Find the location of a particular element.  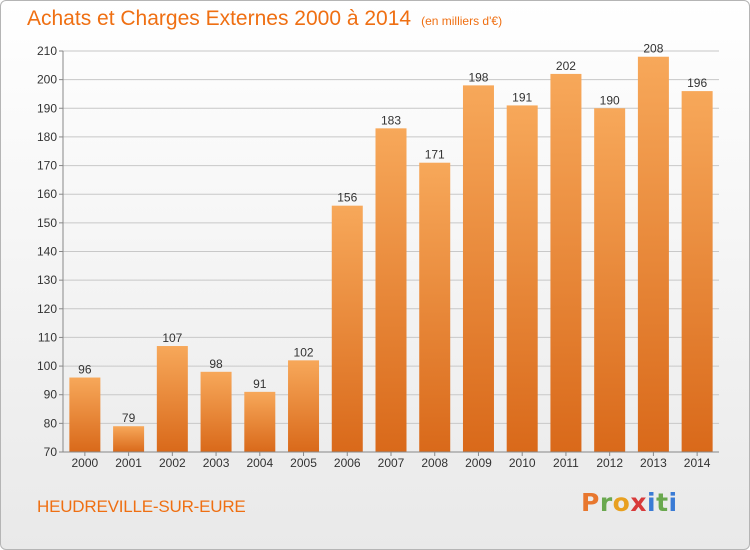

bar-2013 is located at coordinates (653, 254).